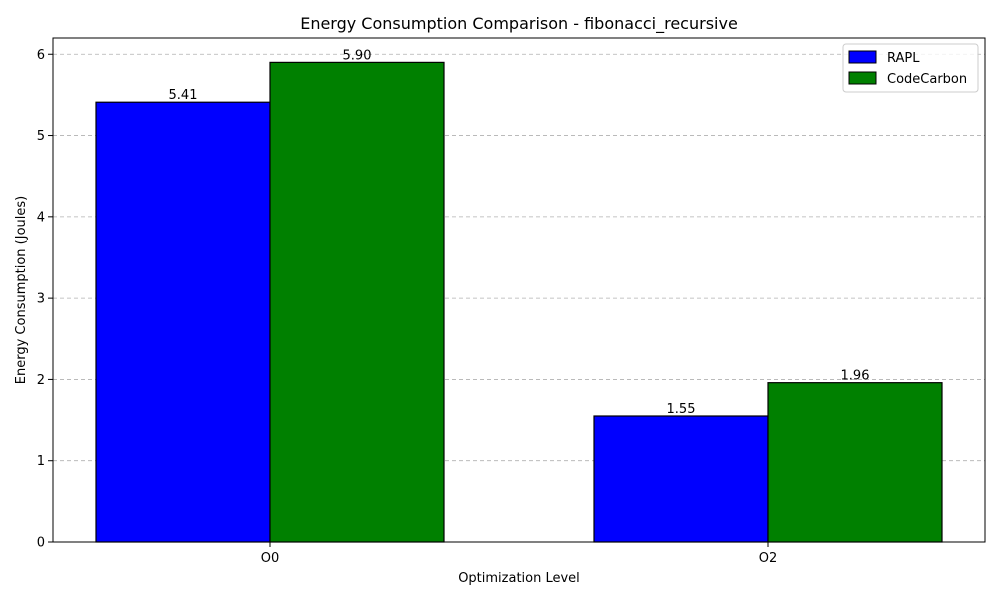 Image resolution: width=1000 pixels, height=600 pixels. Describe the element at coordinates (41, 543) in the screenshot. I see `y-tick-label: 0` at that location.